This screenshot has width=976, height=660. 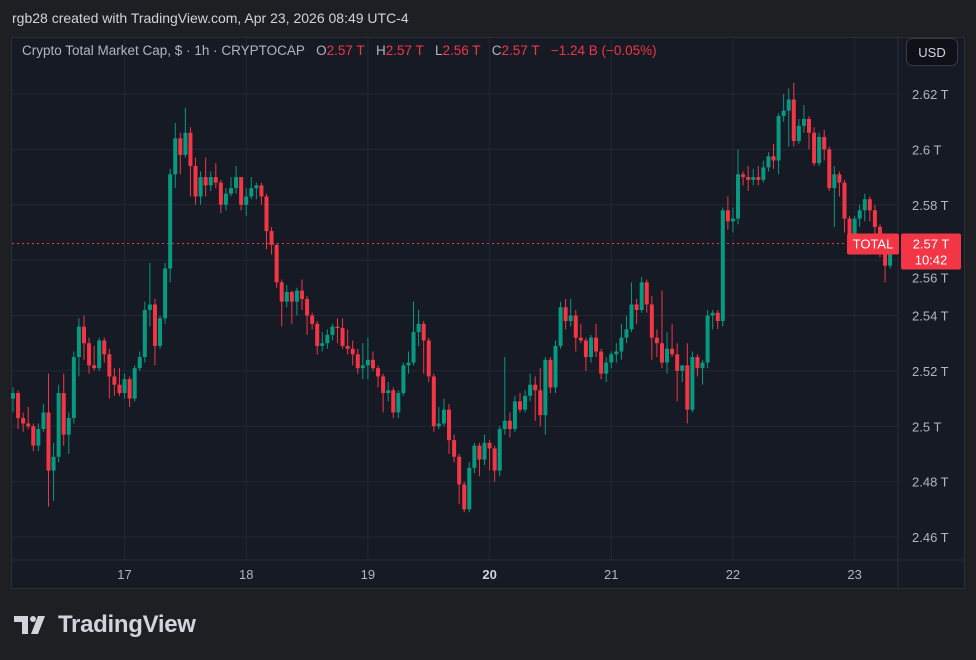 I want to click on price-tag-bg, so click(x=931, y=251).